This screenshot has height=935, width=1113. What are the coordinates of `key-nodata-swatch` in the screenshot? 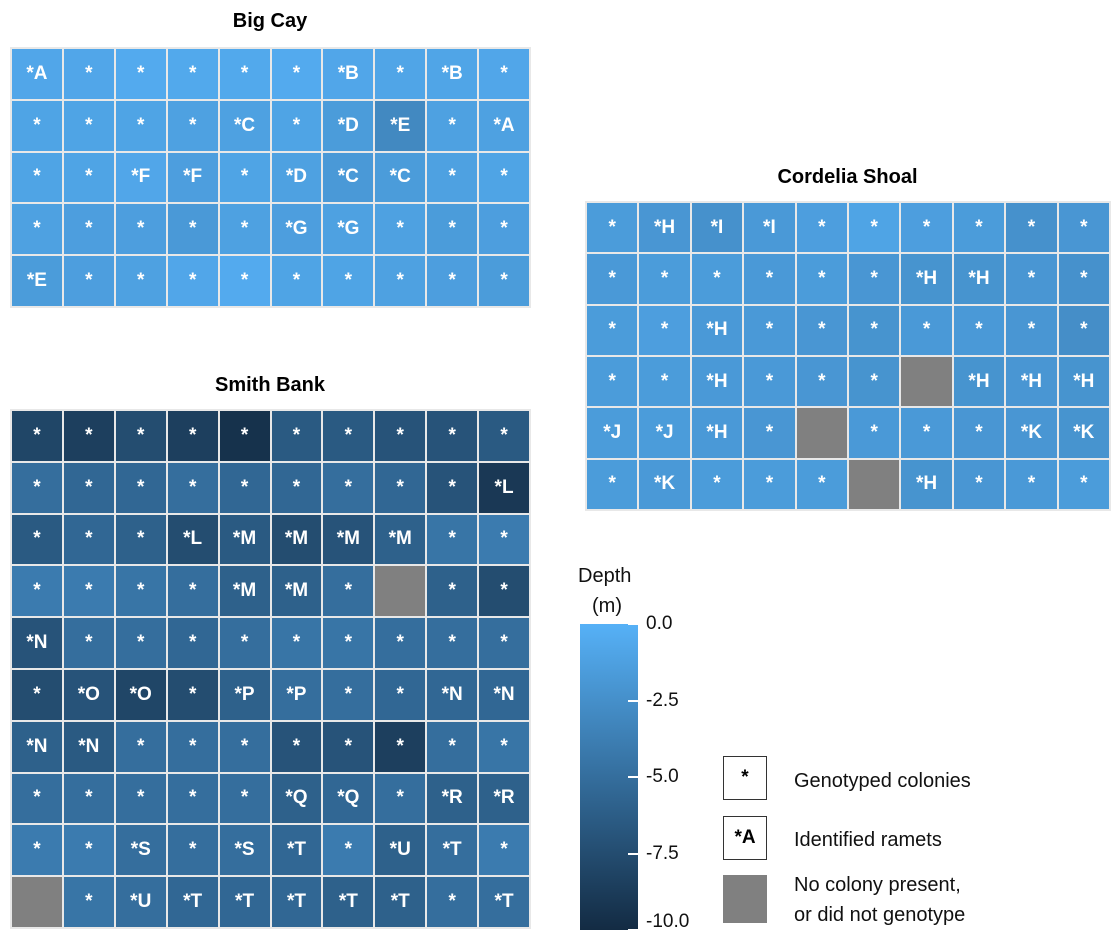 It's located at (745, 899).